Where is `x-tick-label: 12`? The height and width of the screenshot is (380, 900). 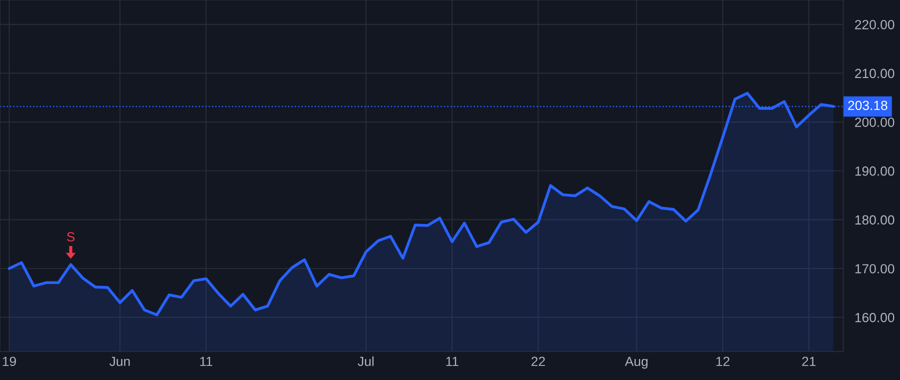
x-tick-label: 12 is located at coordinates (723, 361).